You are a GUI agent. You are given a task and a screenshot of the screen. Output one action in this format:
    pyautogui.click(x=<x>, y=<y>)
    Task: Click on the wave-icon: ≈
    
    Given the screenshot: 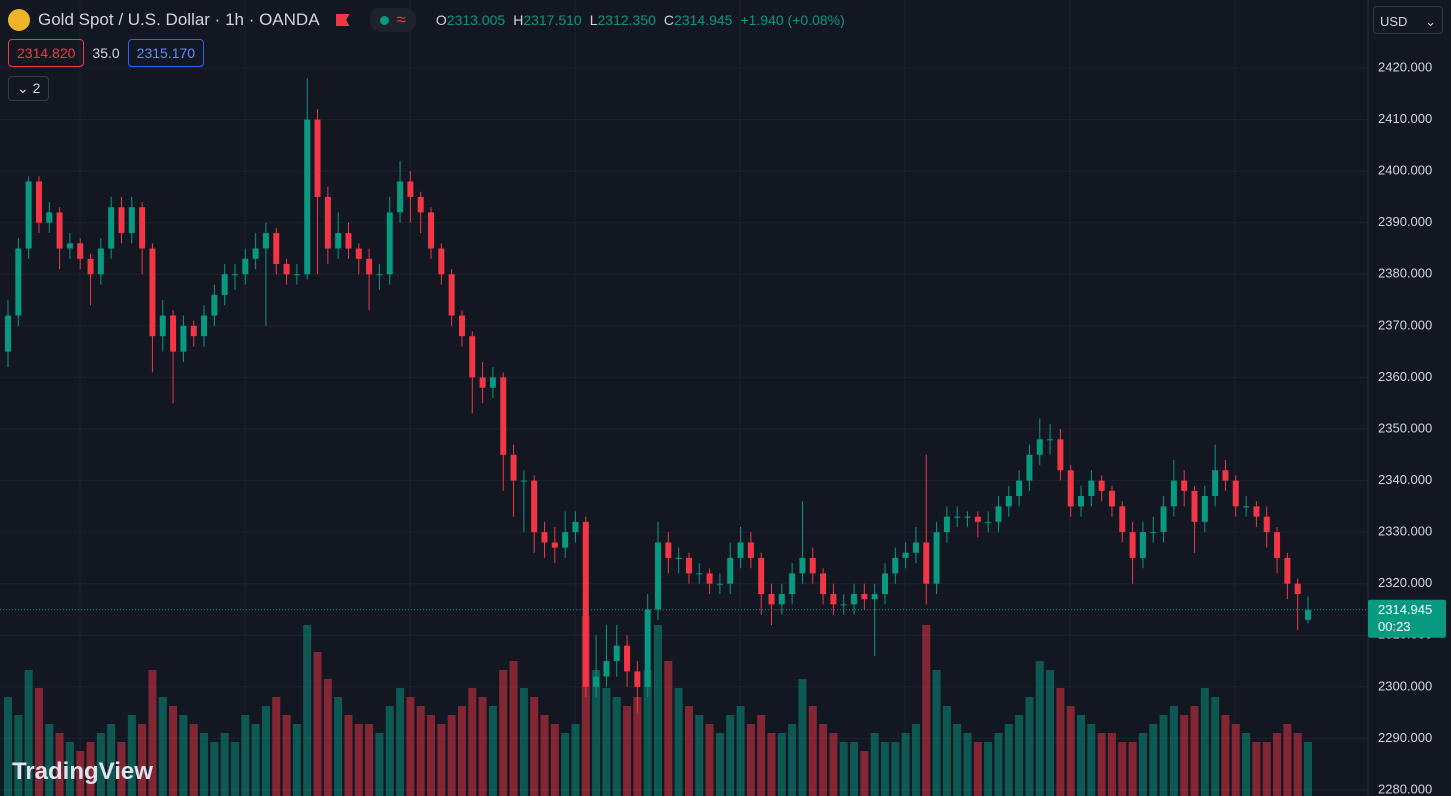 What is the action you would take?
    pyautogui.click(x=401, y=19)
    